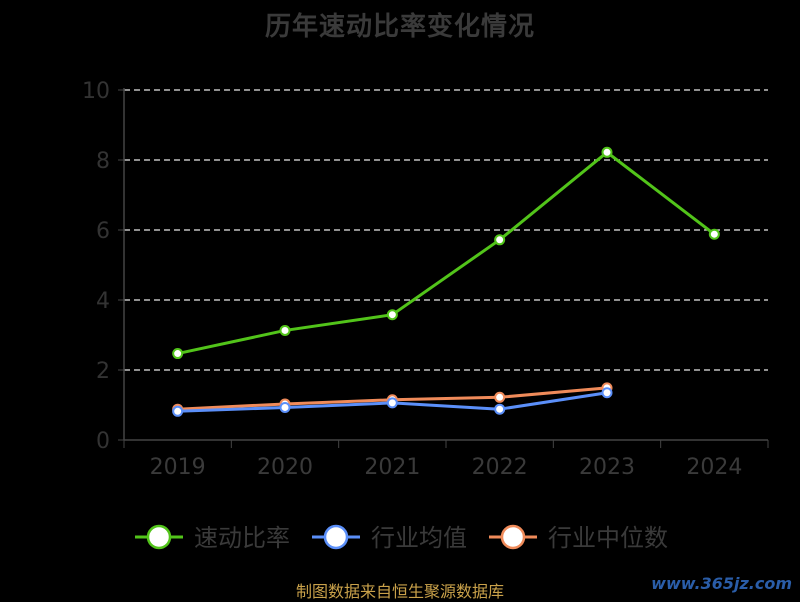 This screenshot has height=602, width=800. What do you see at coordinates (446, 460) in the screenshot?
I see `x-axis-ticks: 2019 2020 2021 2022 2023 2024` at bounding box center [446, 460].